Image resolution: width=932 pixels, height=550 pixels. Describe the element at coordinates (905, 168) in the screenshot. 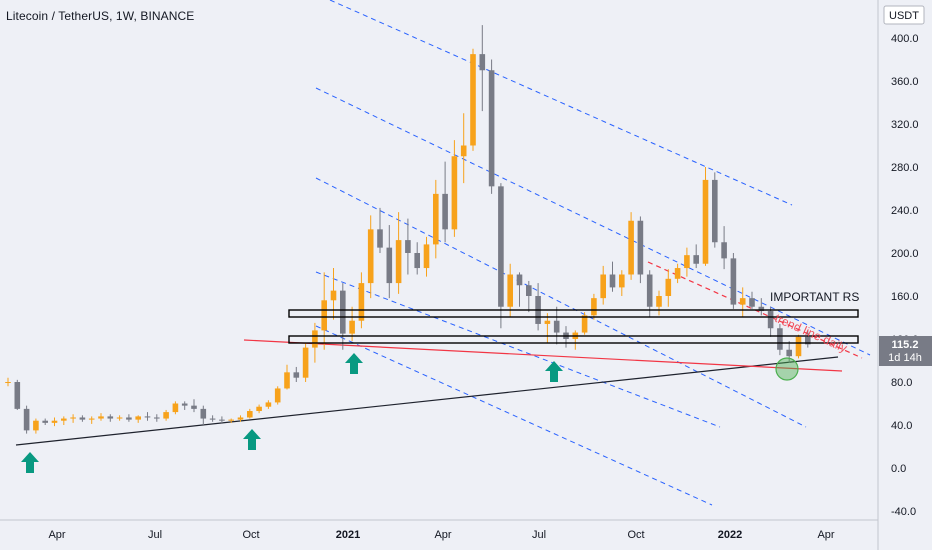

I see `price-tick-label: 280.0` at that location.